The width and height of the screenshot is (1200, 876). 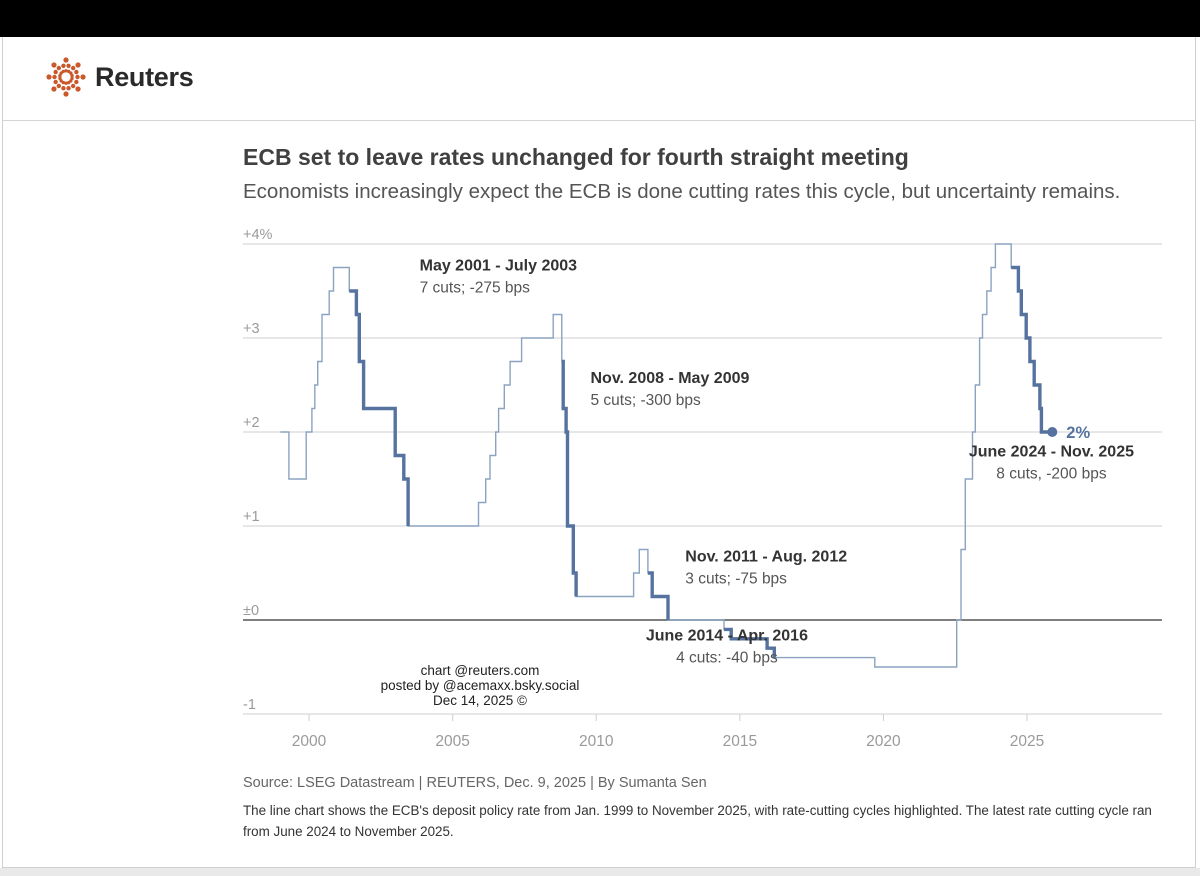 I want to click on x-tick-label: 2005, so click(x=452, y=741).